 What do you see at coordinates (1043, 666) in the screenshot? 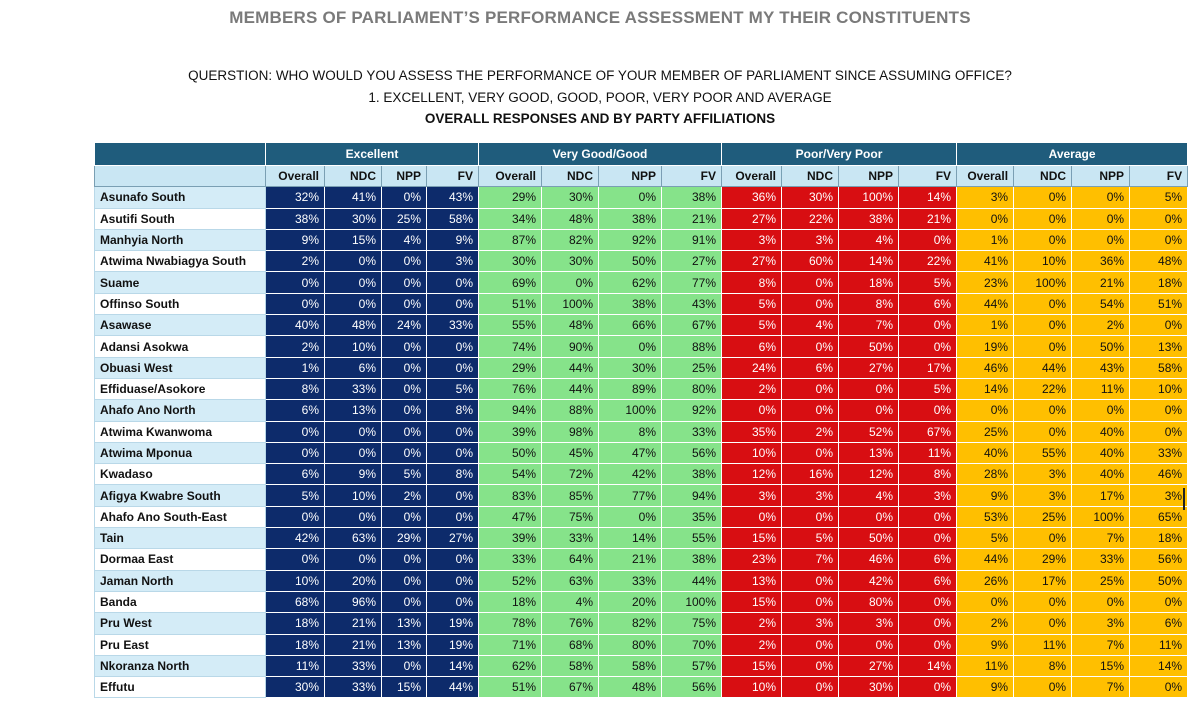
I see `value-cell: 8%` at bounding box center [1043, 666].